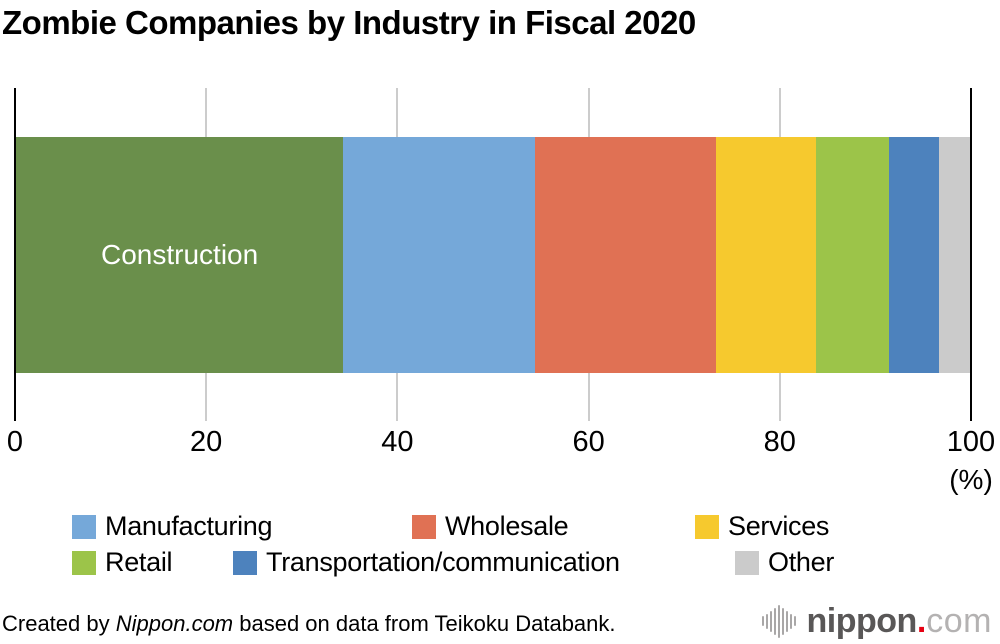  I want to click on legend-item-transportation-communication: Transportation/communication, so click(426, 562).